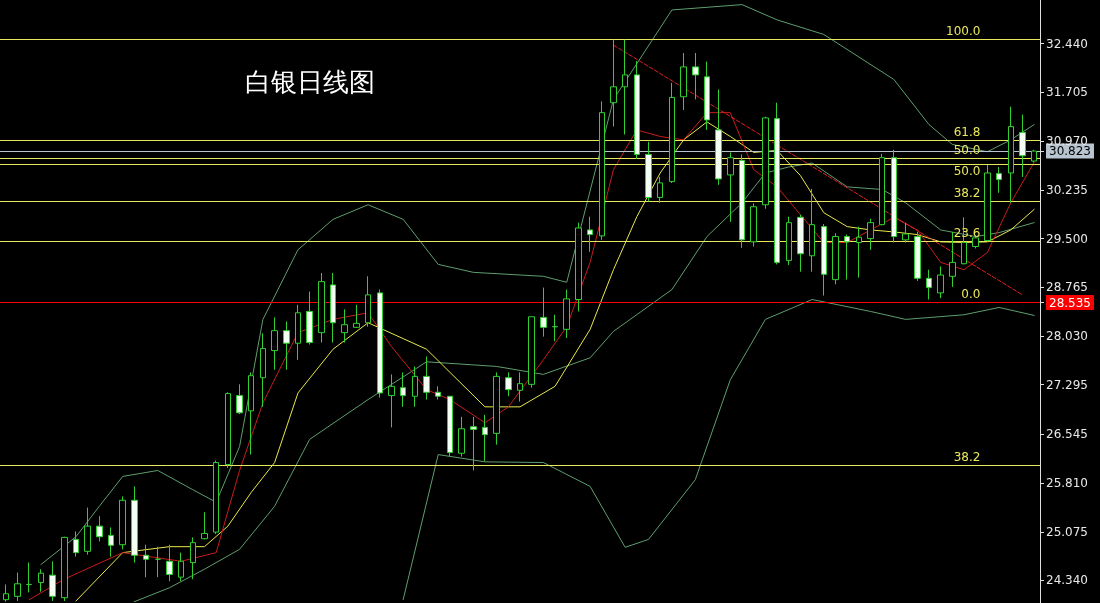 This screenshot has width=1100, height=603. What do you see at coordinates (310, 82) in the screenshot?
I see `text: 白银日线图` at bounding box center [310, 82].